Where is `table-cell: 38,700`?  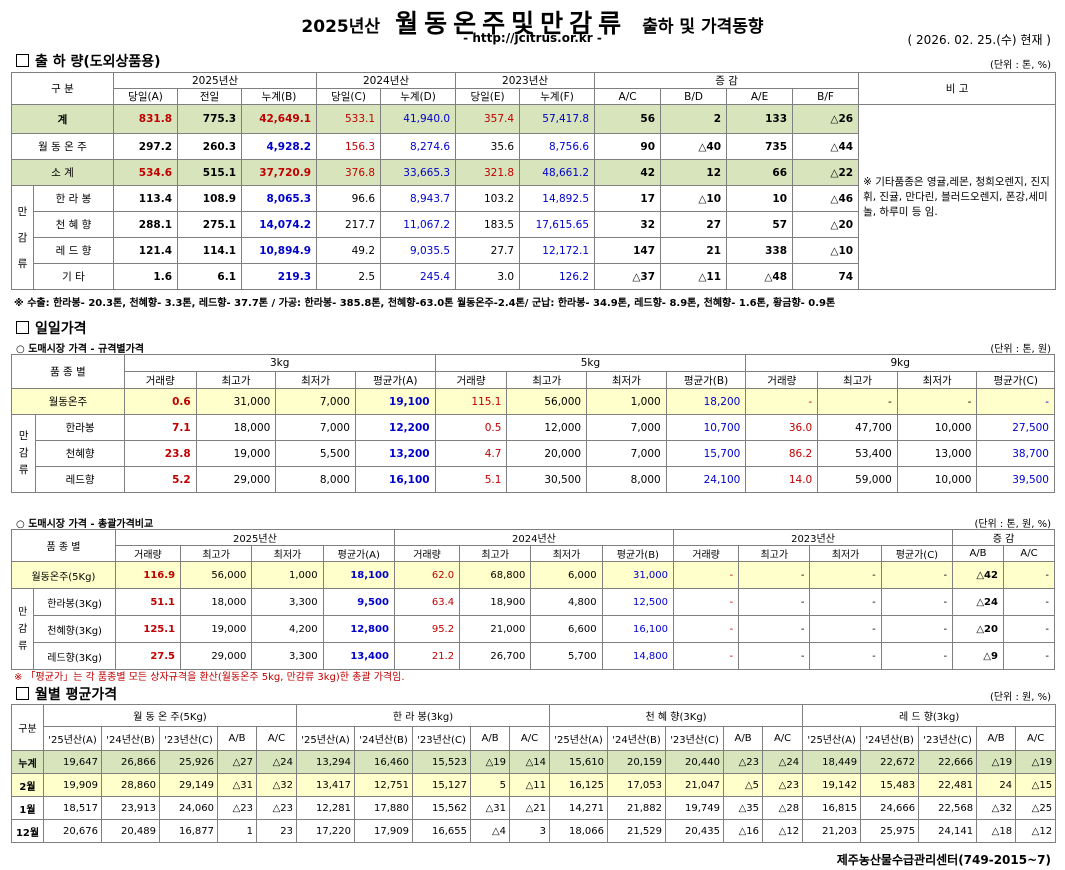 table-cell: 38,700 is located at coordinates (1015, 453).